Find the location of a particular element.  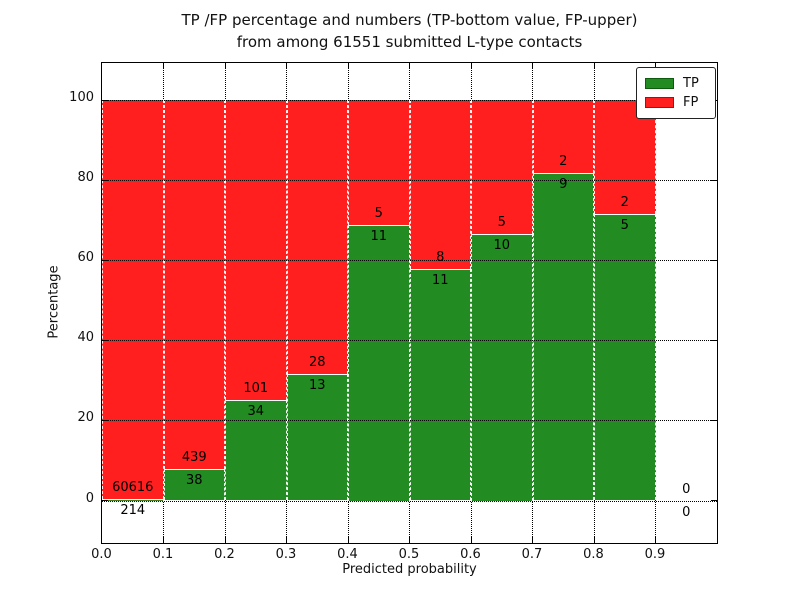

fp-count-label: 60616 is located at coordinates (133, 488).